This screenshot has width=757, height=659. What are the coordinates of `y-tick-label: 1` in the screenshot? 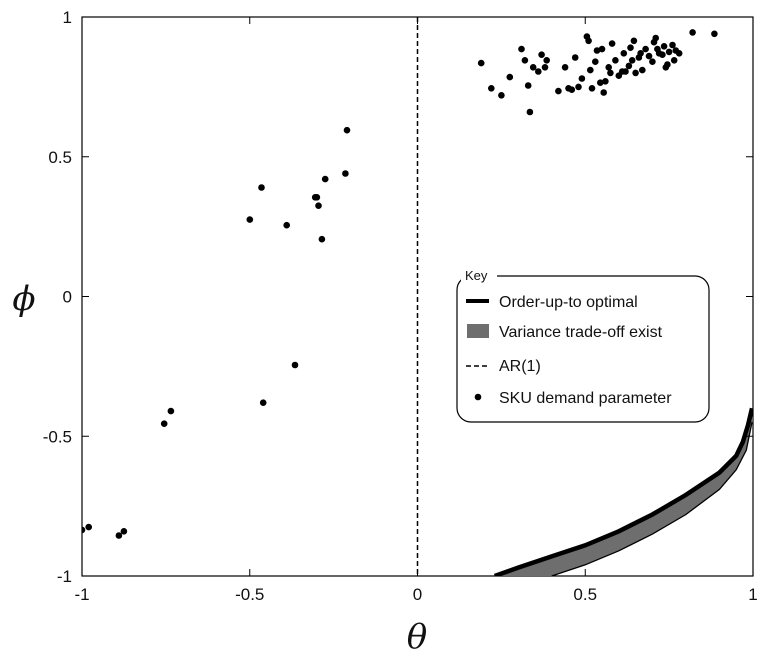 It's located at (67, 17).